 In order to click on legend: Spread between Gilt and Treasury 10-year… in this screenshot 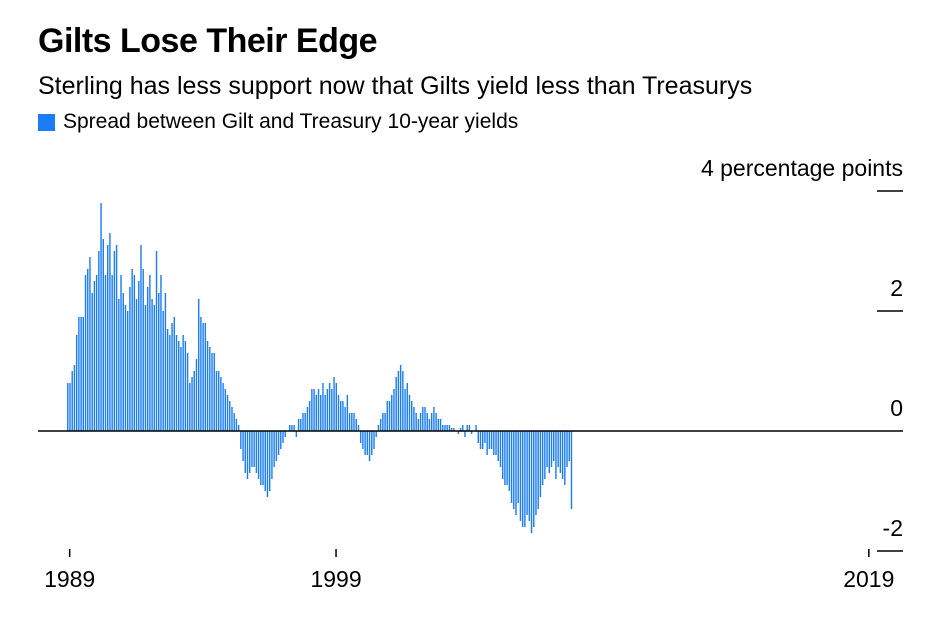, I will do `click(278, 122)`.